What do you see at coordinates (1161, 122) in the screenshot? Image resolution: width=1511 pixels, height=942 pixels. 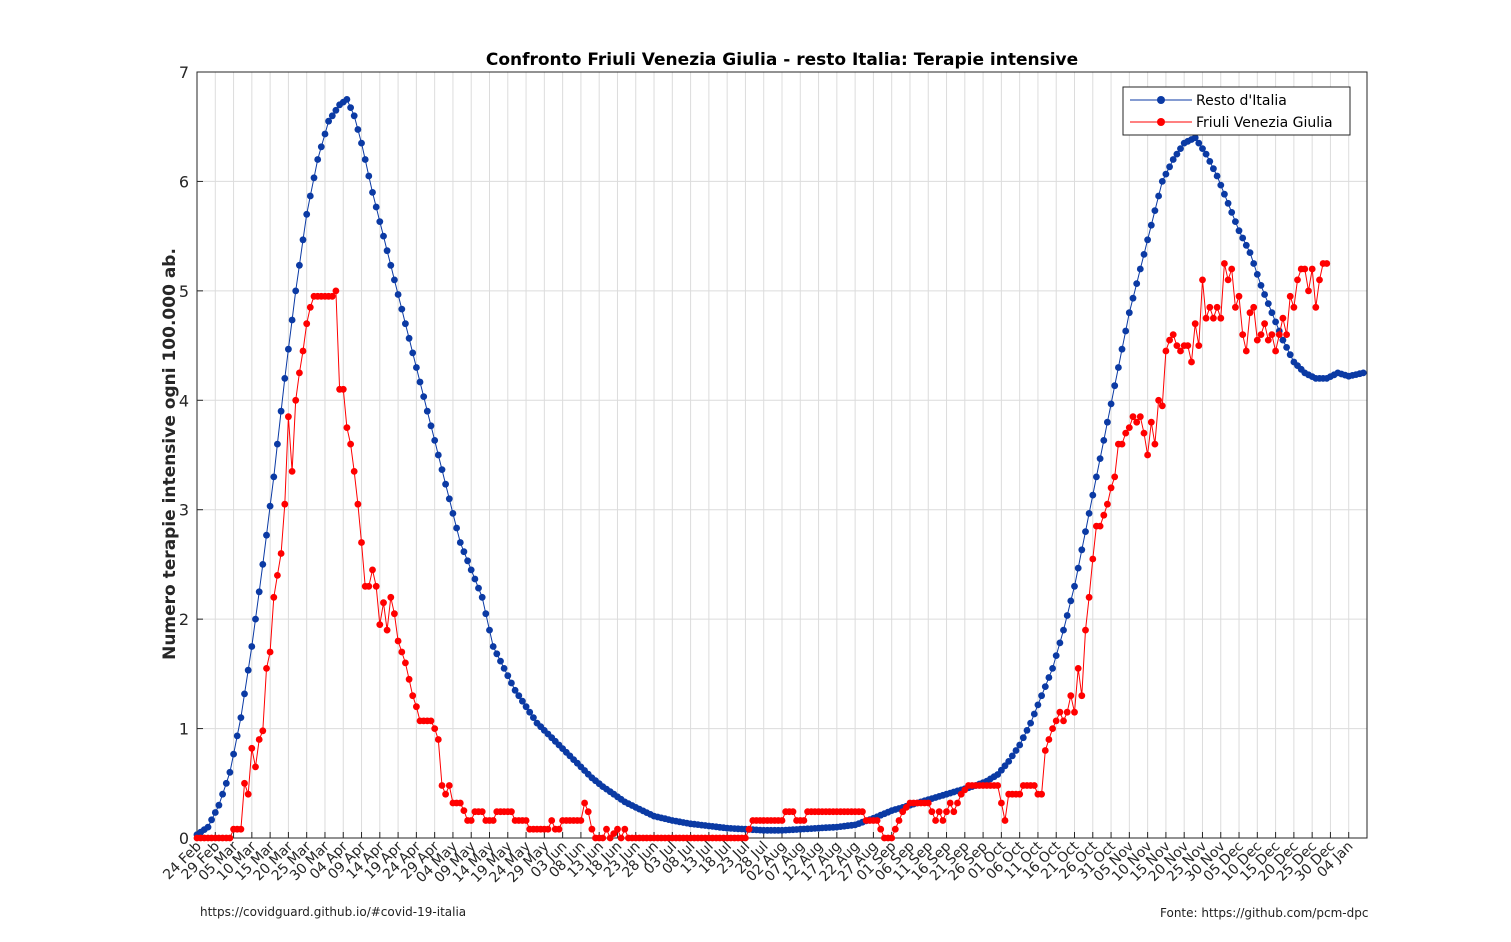 I see `legend-marker-fvg` at bounding box center [1161, 122].